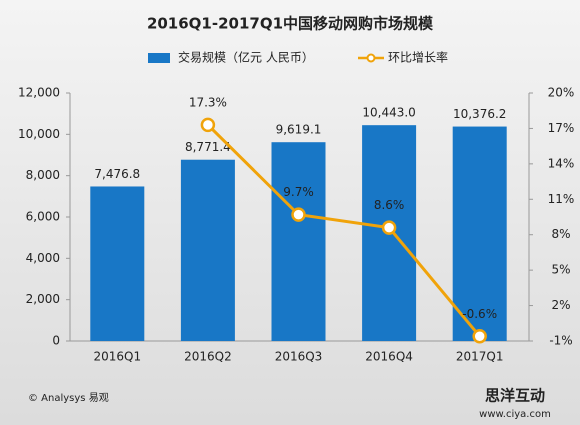  Describe the element at coordinates (561, 128) in the screenshot. I see `y2-tick-label: 17%` at that location.